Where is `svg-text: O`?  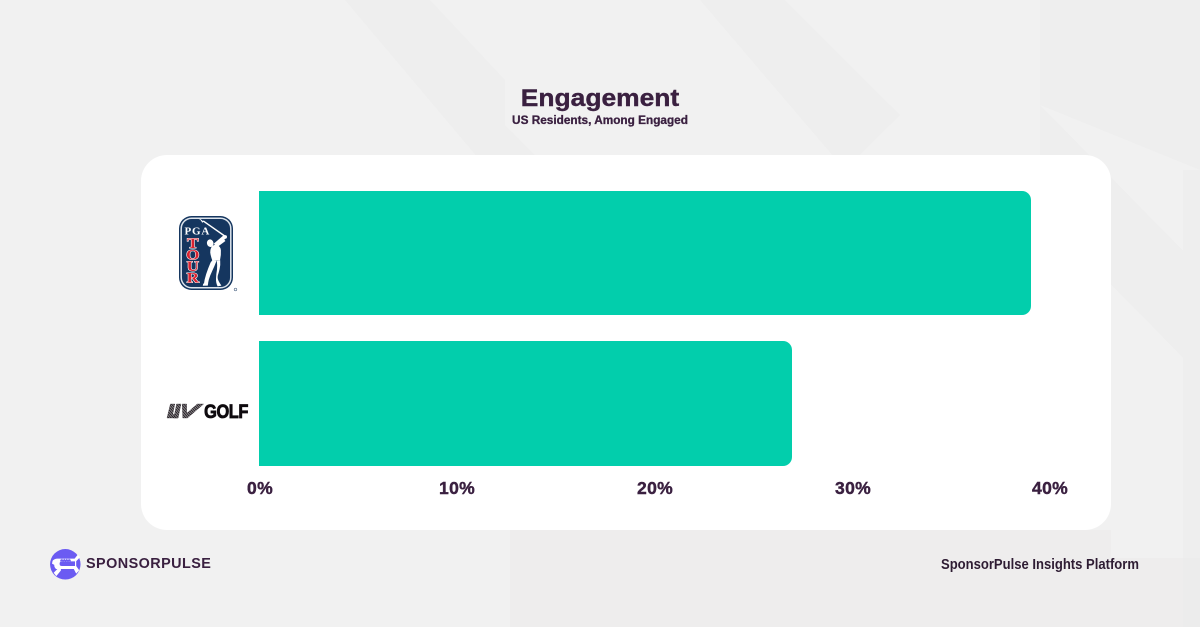 svg-text: O is located at coordinates (192, 255).